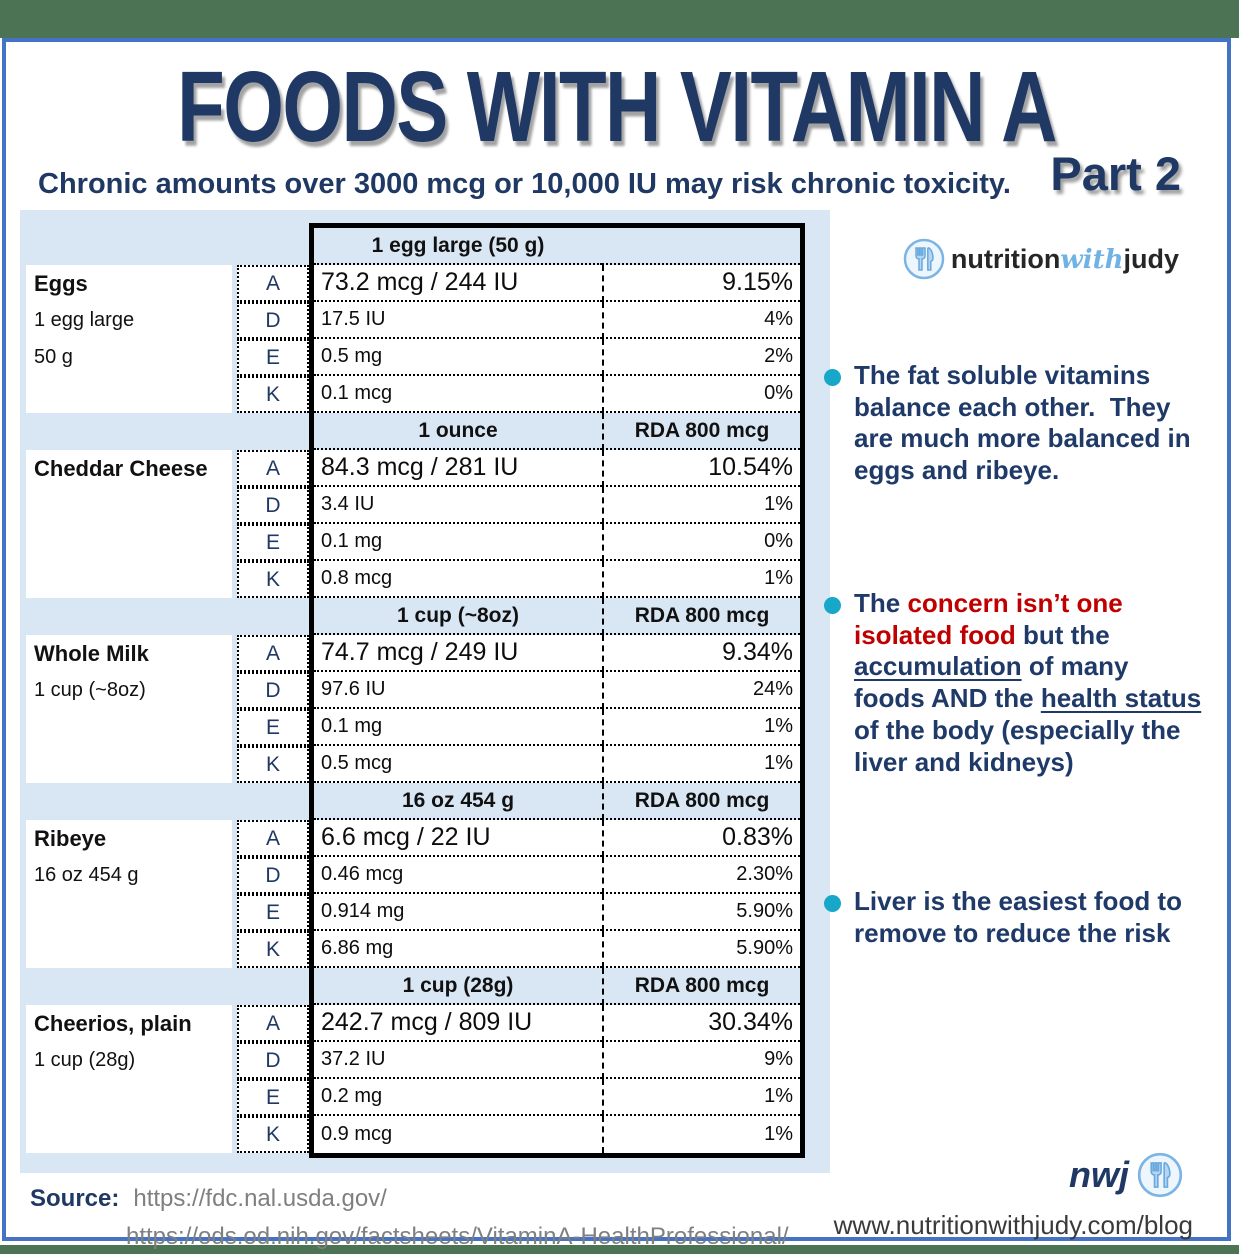 The image size is (1239, 1256). What do you see at coordinates (1151, 258) in the screenshot?
I see `brand-judy: judy` at bounding box center [1151, 258].